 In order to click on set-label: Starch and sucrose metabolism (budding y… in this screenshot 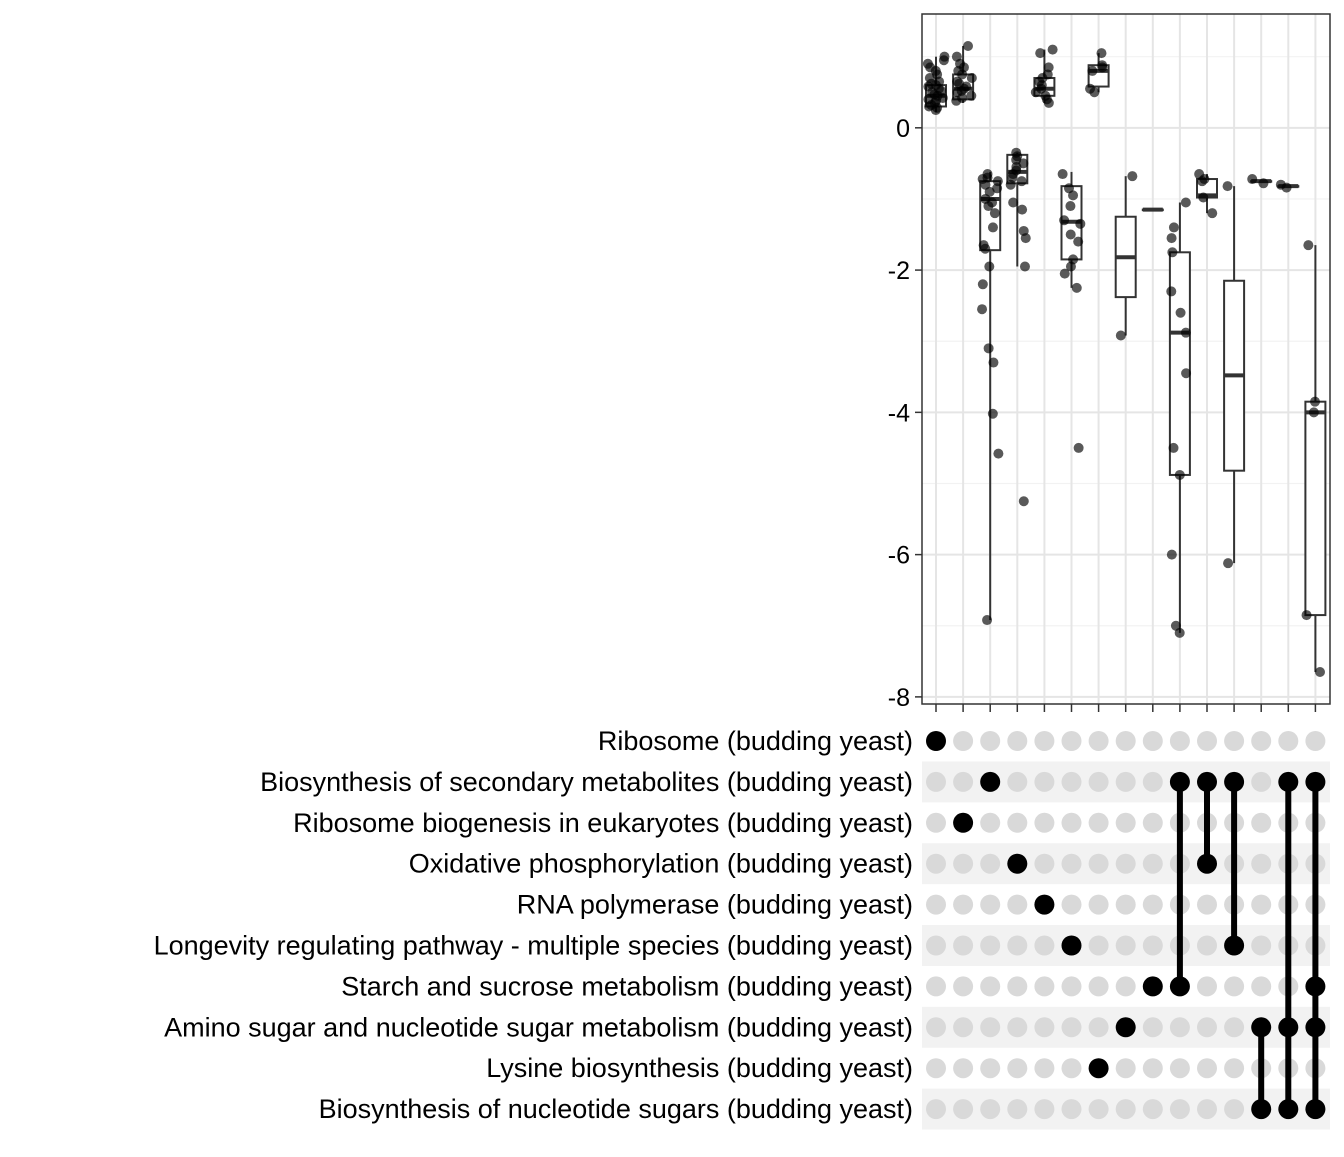, I will do `click(627, 986)`.